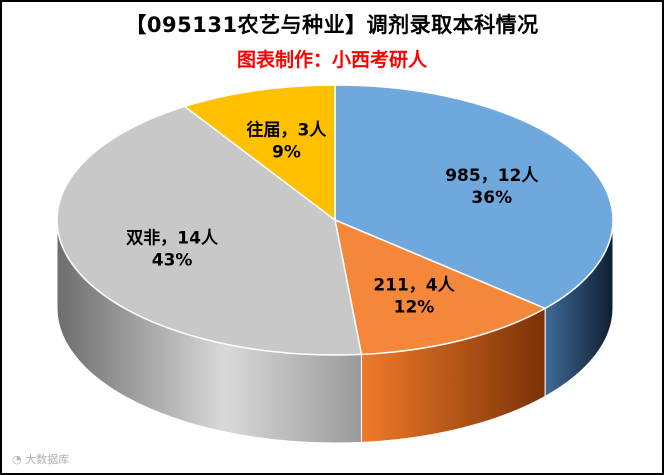 Image resolution: width=664 pixels, height=475 pixels. Describe the element at coordinates (287, 141) in the screenshot. I see `data-label-3: 往届，3人 9%` at that location.